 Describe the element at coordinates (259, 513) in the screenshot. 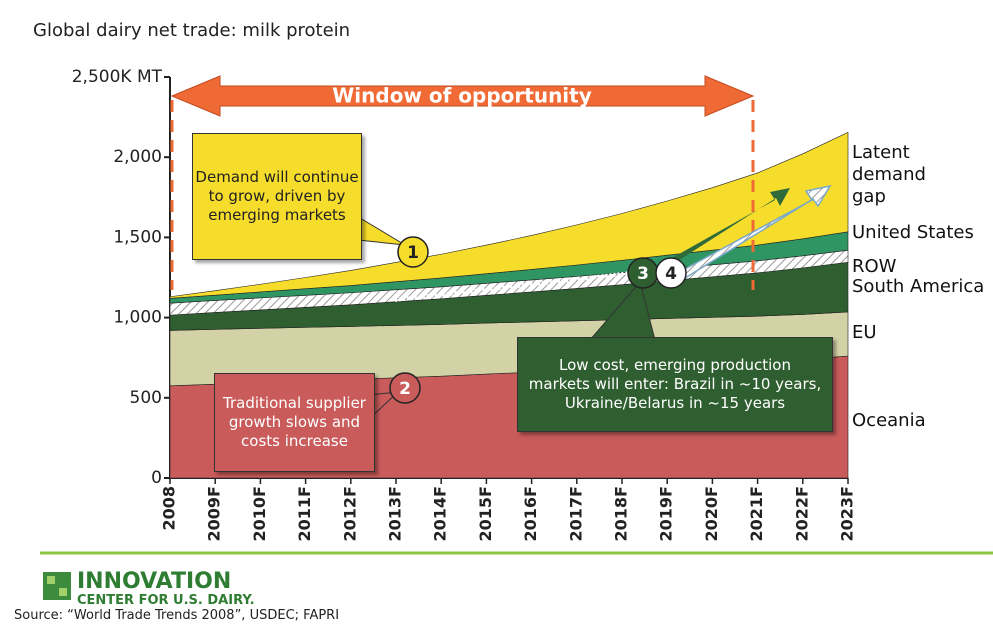

I see `x-tick-label: 2010F` at that location.